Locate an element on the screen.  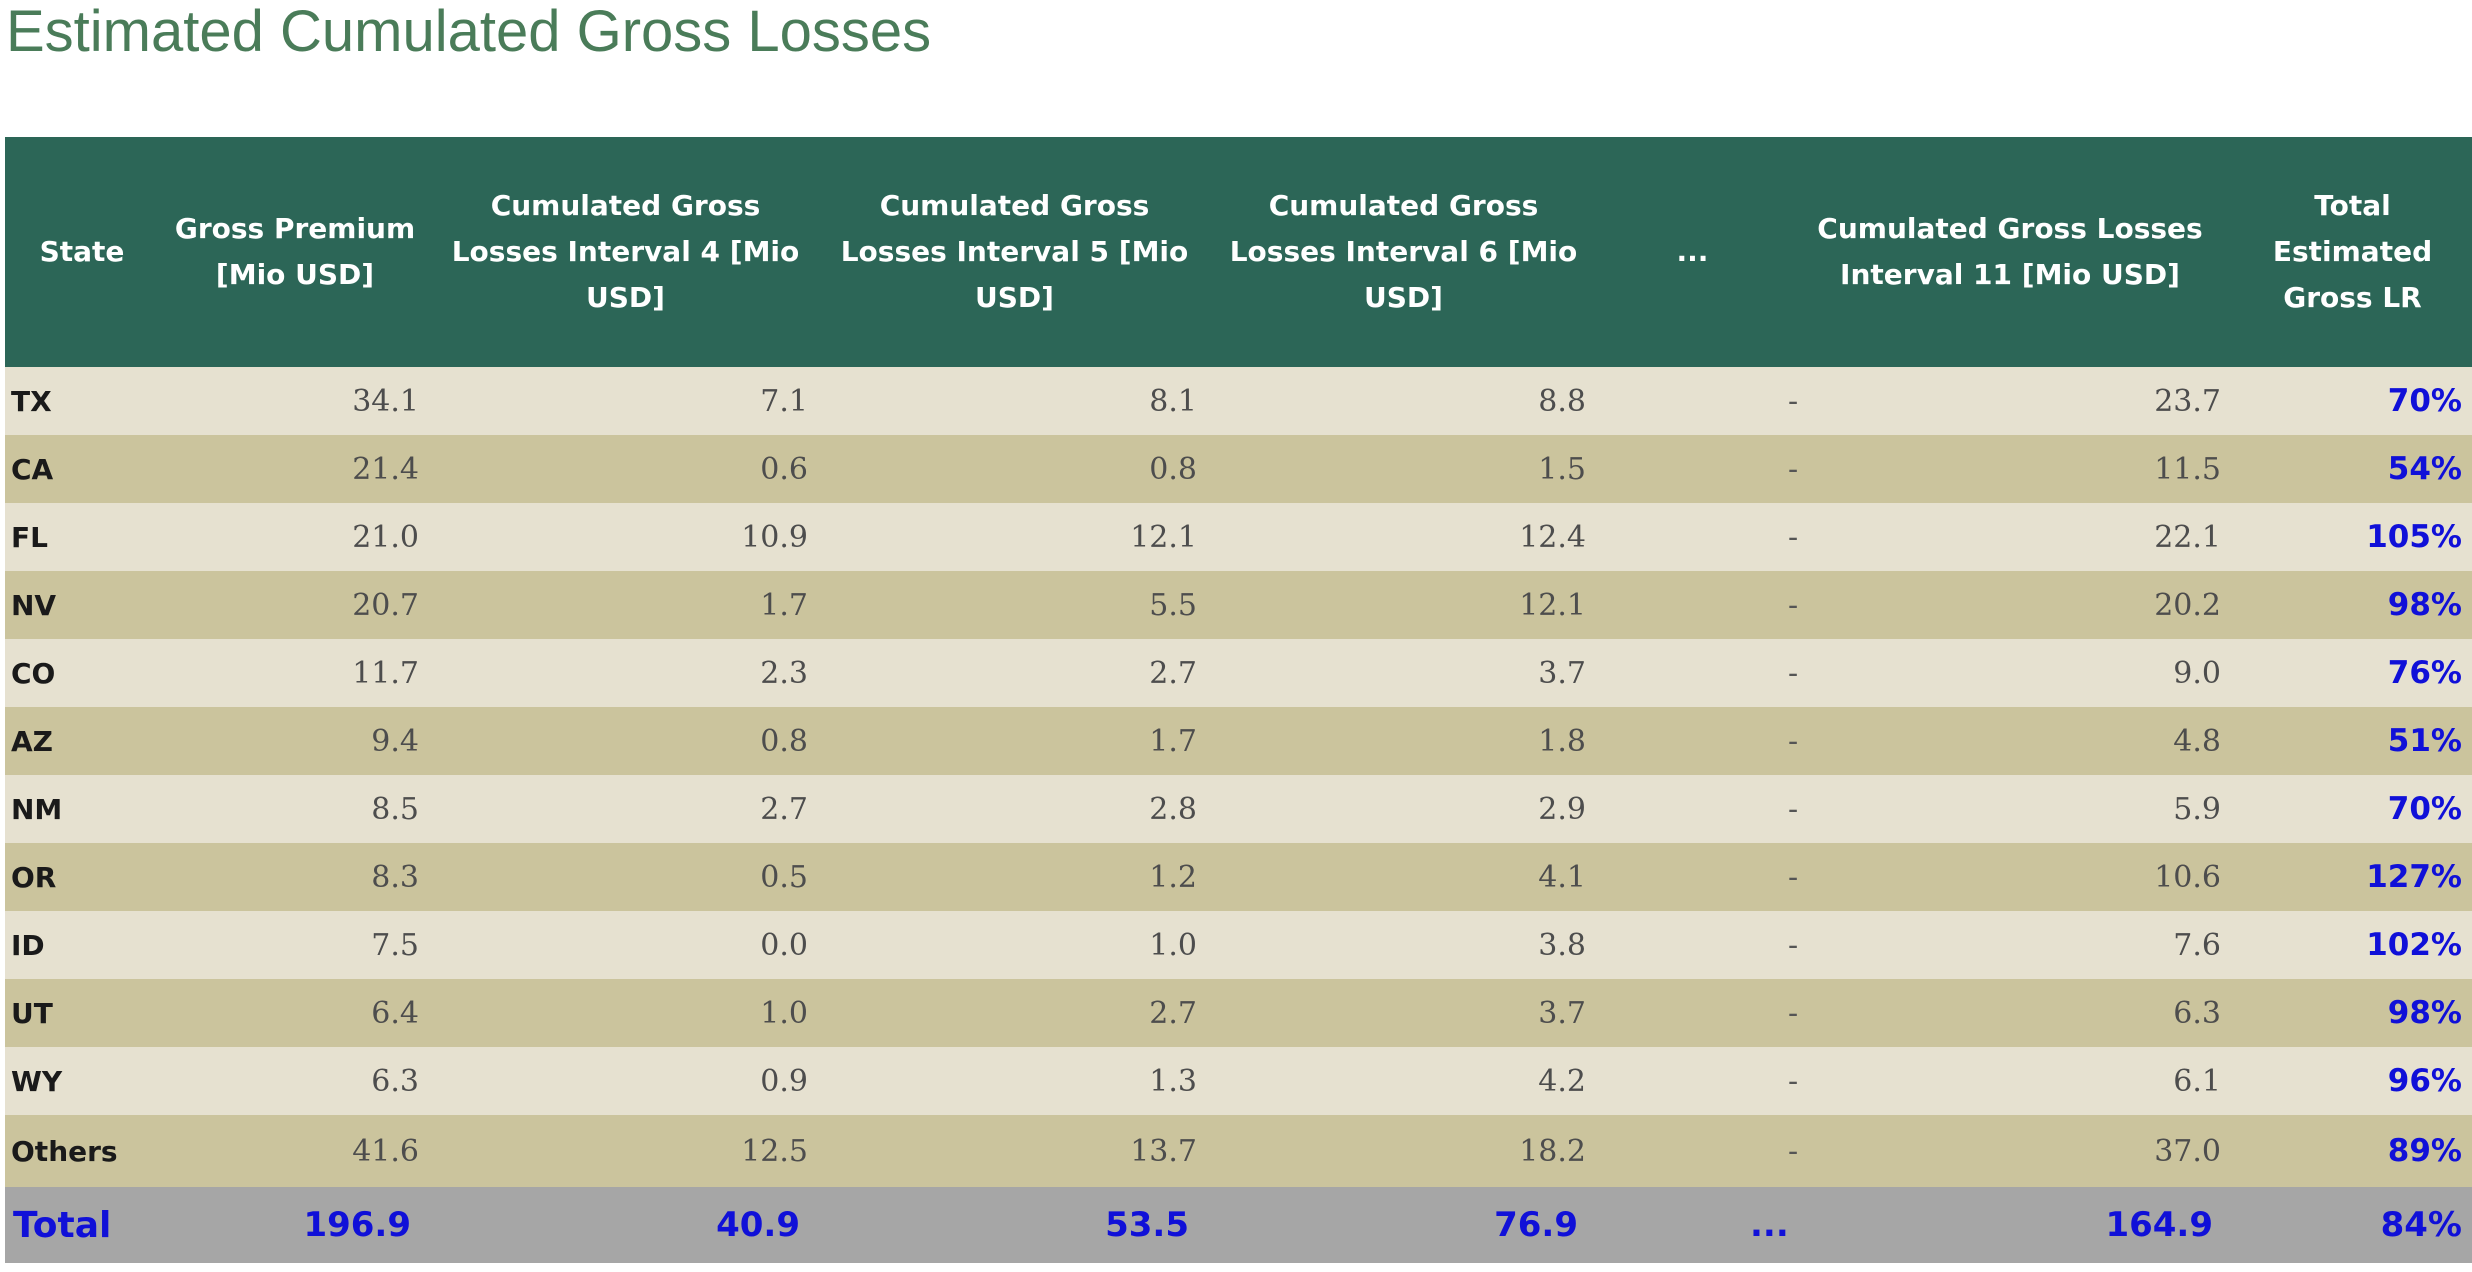
interval-6-cell: 1.8 is located at coordinates (1403, 741).